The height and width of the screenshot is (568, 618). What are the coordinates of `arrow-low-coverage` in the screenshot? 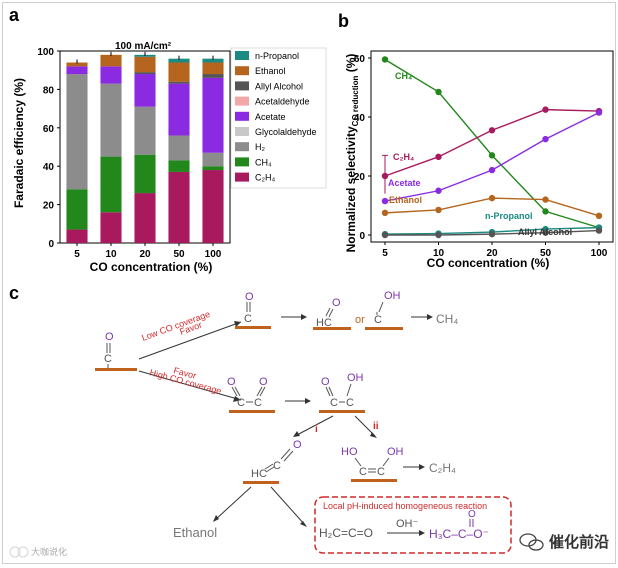 It's located at (190, 340).